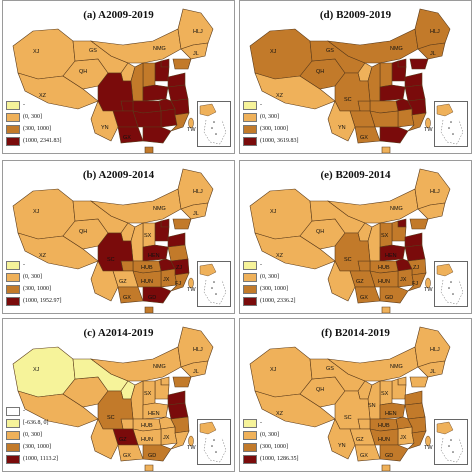 This screenshot has height=474, width=474. I want to click on panel-title: (a) A2009-2019, so click(118, 15).